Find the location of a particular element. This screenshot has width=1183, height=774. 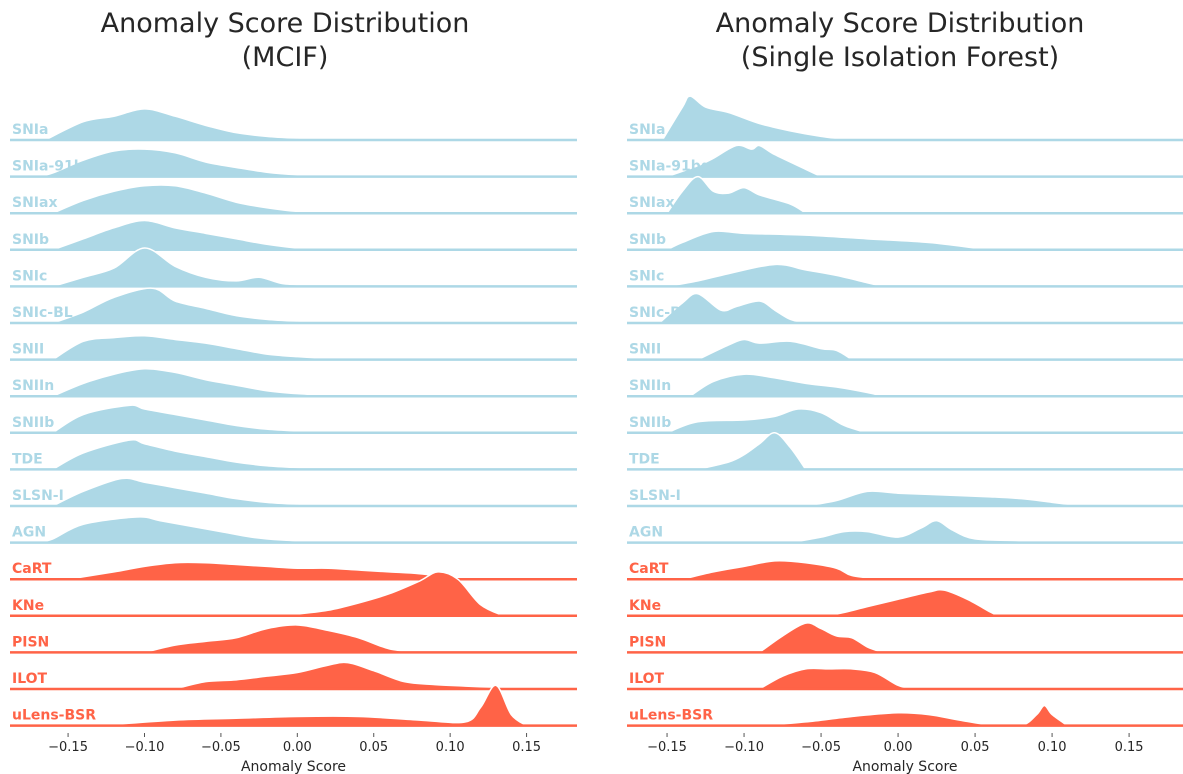

chart-title: (MCIF) is located at coordinates (285, 57).